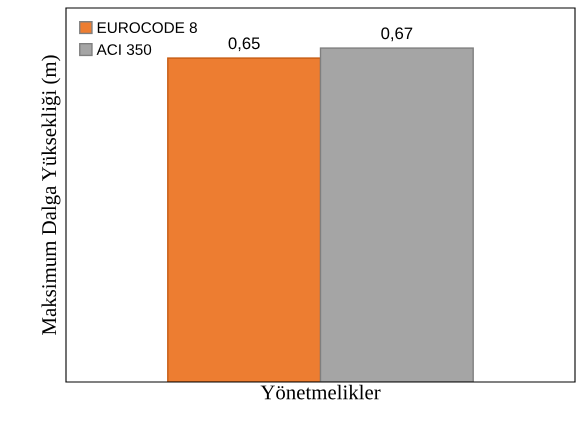 The height and width of the screenshot is (421, 586). Describe the element at coordinates (396, 34) in the screenshot. I see `data-label: 0,67` at that location.